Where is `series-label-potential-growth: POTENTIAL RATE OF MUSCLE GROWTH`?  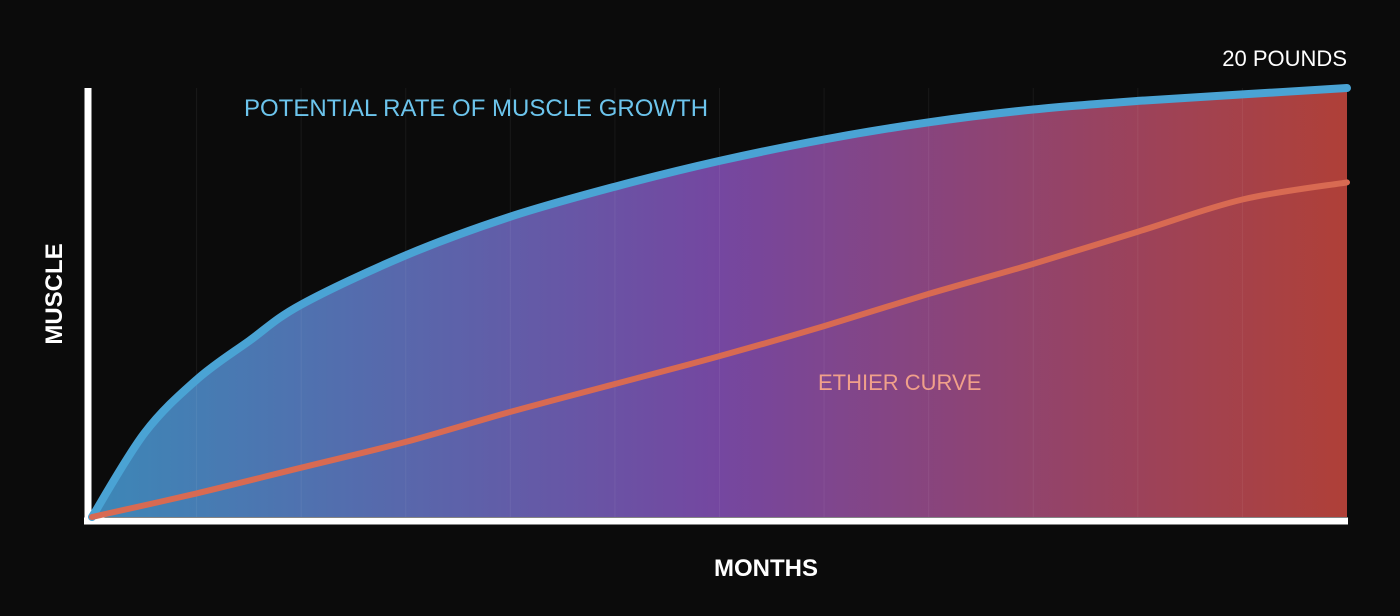 series-label-potential-growth: POTENTIAL RATE OF MUSCLE GROWTH is located at coordinates (476, 108).